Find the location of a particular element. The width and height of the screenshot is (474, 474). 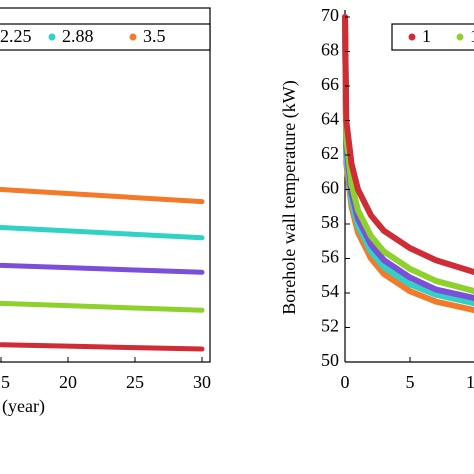

y-axis-label: Borehole wall temperature (kW) is located at coordinates (289, 197).